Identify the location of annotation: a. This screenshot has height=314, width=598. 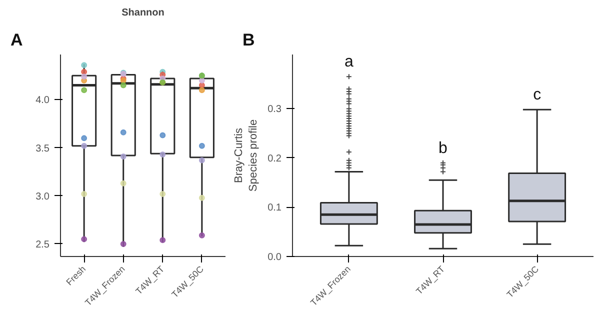
(349, 62).